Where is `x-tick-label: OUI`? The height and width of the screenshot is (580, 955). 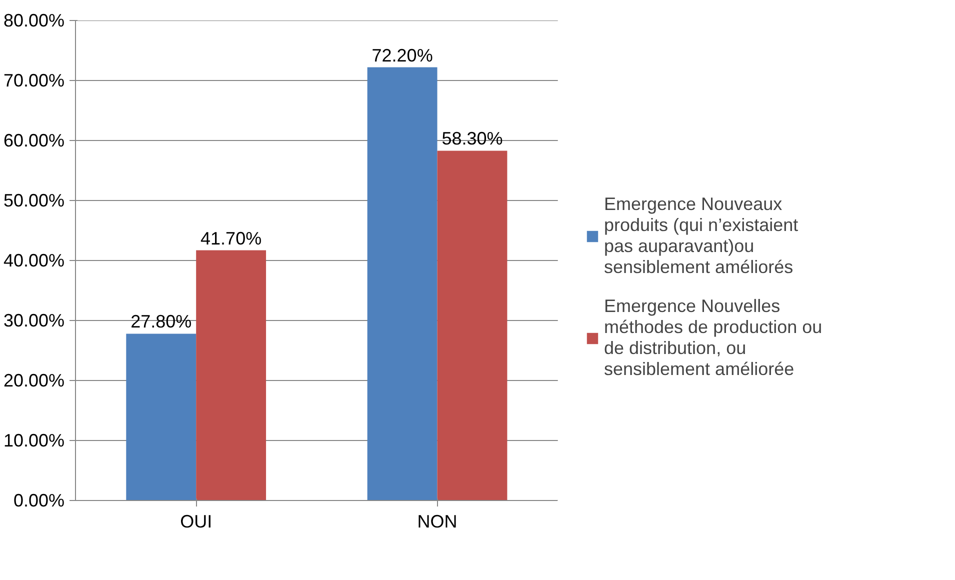 x-tick-label: OUI is located at coordinates (196, 522).